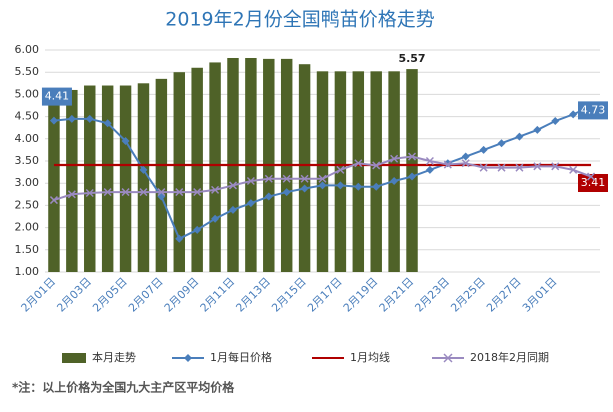  I want to click on y-tick-label: 6.00, so click(27, 49).